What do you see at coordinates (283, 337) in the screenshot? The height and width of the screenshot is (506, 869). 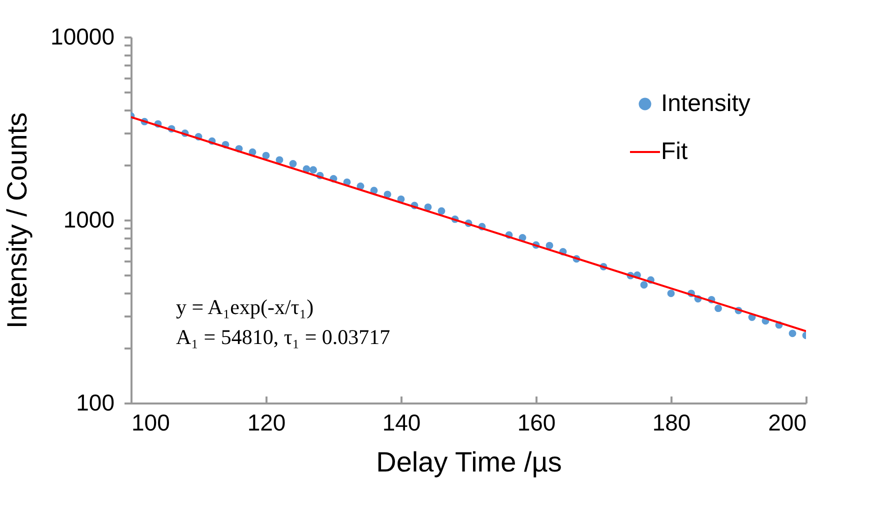 I see `annotation: A₁ = 54810, τ₁ = 0.03717` at bounding box center [283, 337].